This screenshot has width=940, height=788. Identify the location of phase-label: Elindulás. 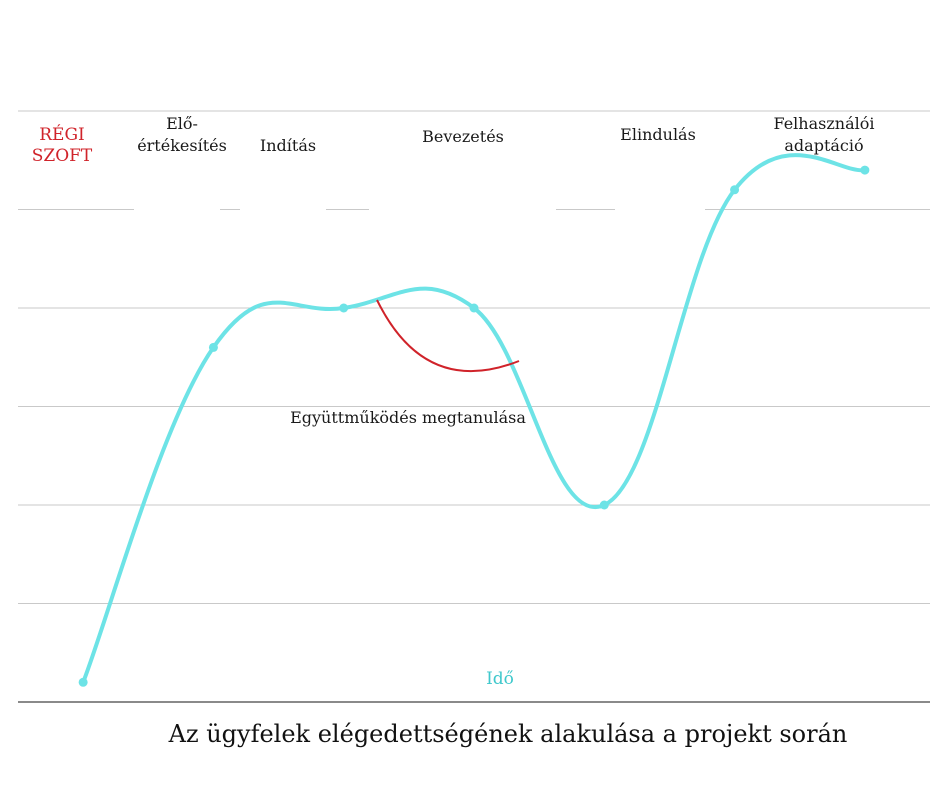
(658, 134).